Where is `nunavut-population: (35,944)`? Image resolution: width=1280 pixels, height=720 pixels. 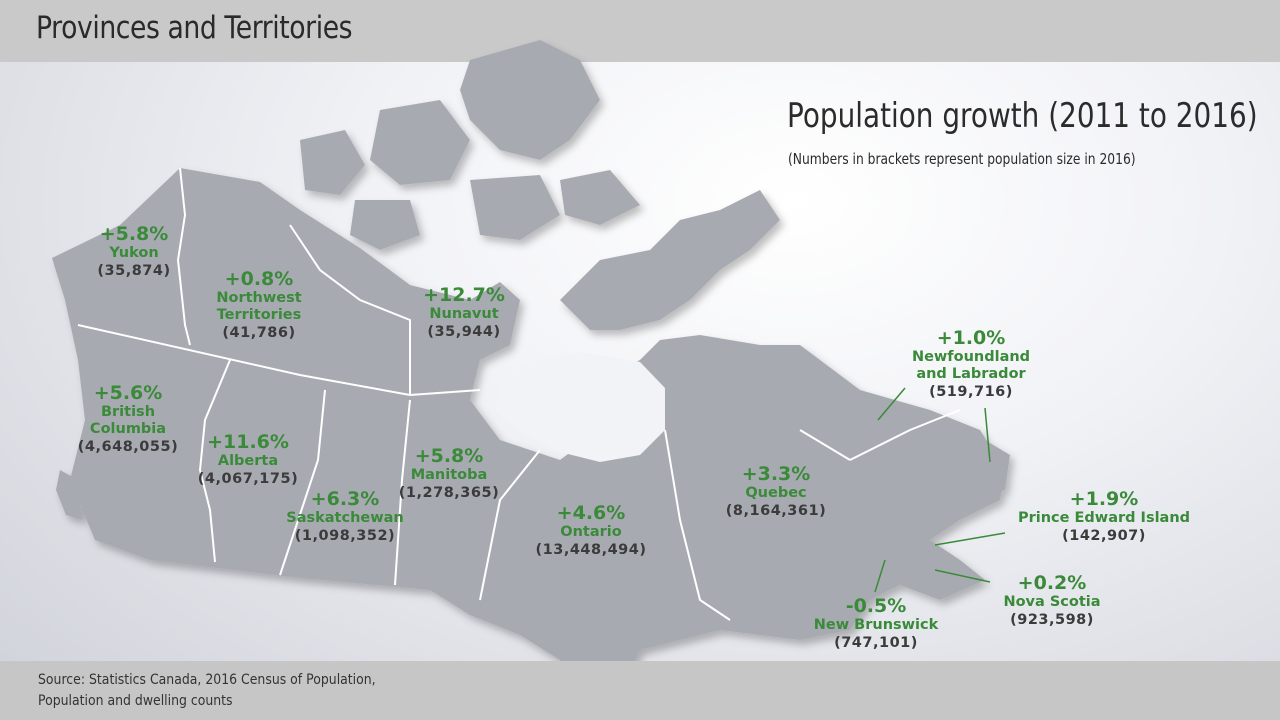
nunavut-population: (35,944) is located at coordinates (464, 332).